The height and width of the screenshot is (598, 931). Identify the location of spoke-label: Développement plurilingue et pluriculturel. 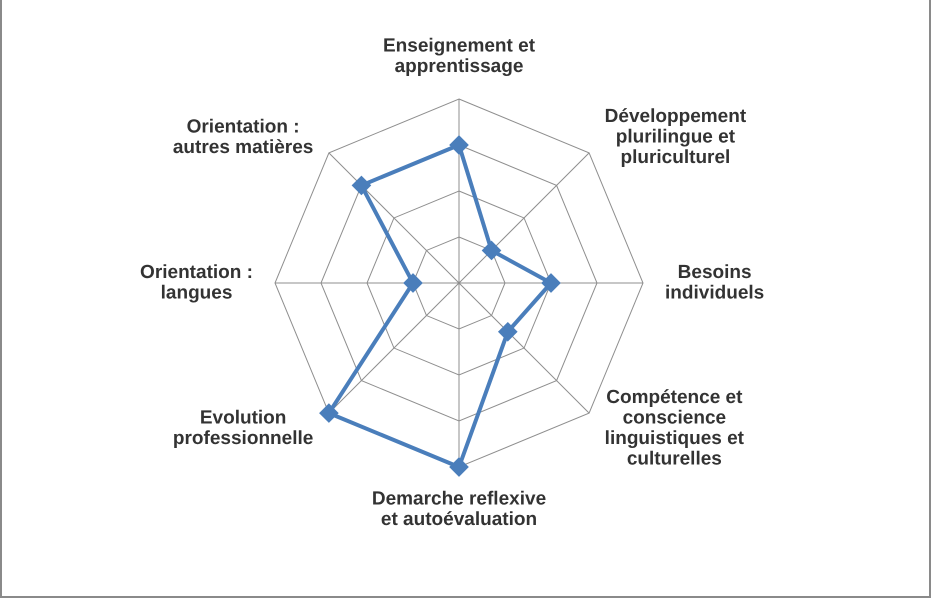
(675, 137).